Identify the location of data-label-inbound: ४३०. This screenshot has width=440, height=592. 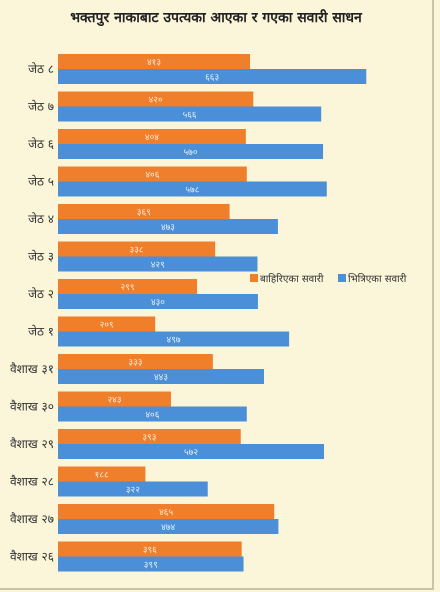
(158, 303).